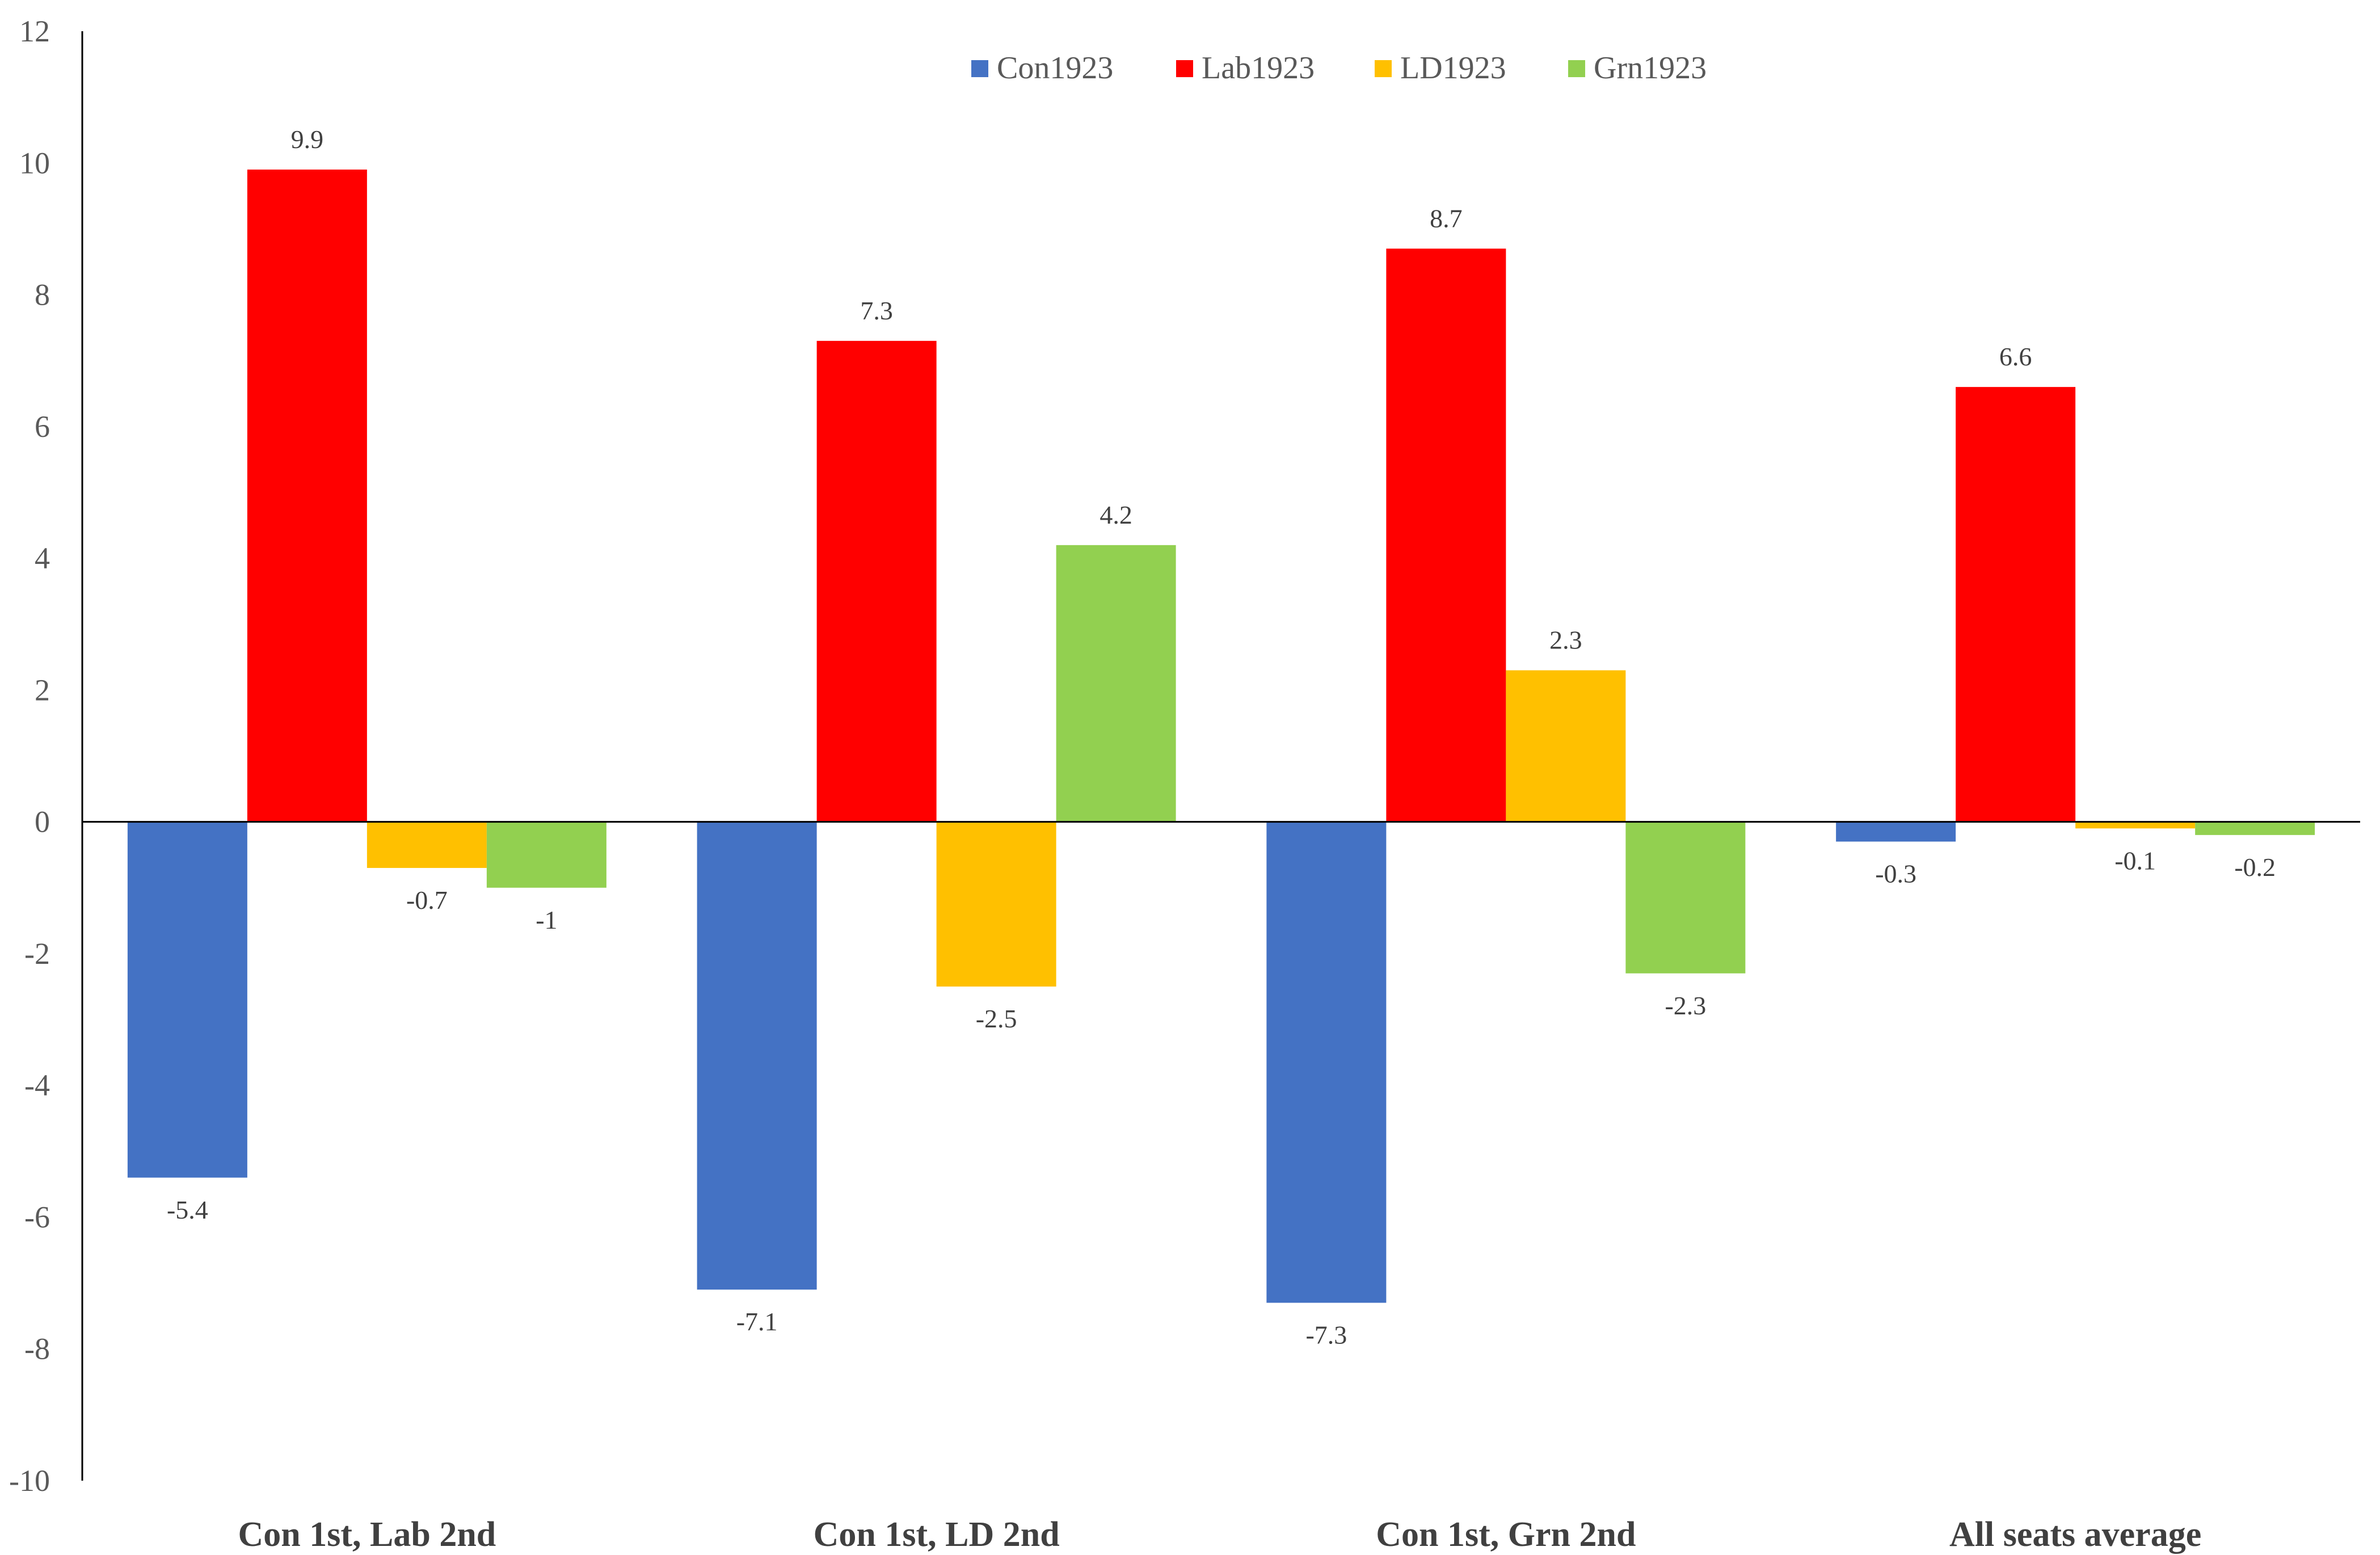  I want to click on data-label: 4.2, so click(1116, 515).